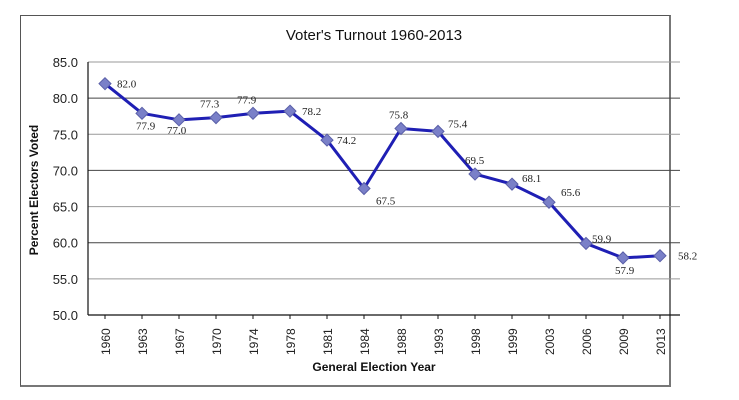 This screenshot has height=400, width=739. What do you see at coordinates (458, 124) in the screenshot?
I see `data-label: 75.4` at bounding box center [458, 124].